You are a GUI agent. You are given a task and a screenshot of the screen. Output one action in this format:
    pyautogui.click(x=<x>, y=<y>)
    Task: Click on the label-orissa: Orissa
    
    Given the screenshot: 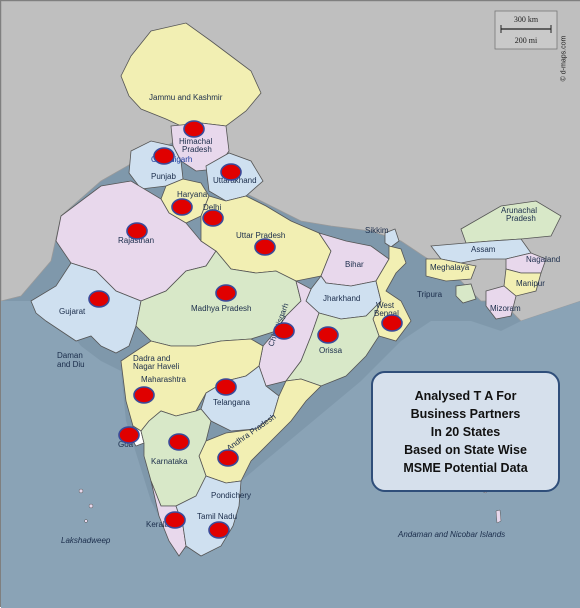 What is the action you would take?
    pyautogui.click(x=331, y=350)
    